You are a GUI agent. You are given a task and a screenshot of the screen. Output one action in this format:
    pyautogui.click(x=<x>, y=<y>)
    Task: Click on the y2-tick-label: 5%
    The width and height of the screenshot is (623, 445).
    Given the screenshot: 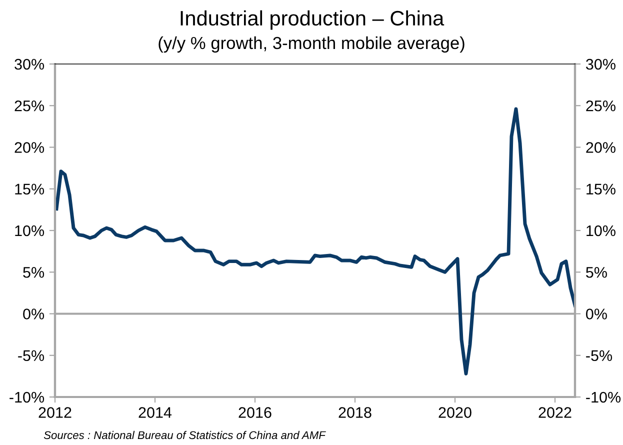 What is the action you would take?
    pyautogui.click(x=596, y=272)
    